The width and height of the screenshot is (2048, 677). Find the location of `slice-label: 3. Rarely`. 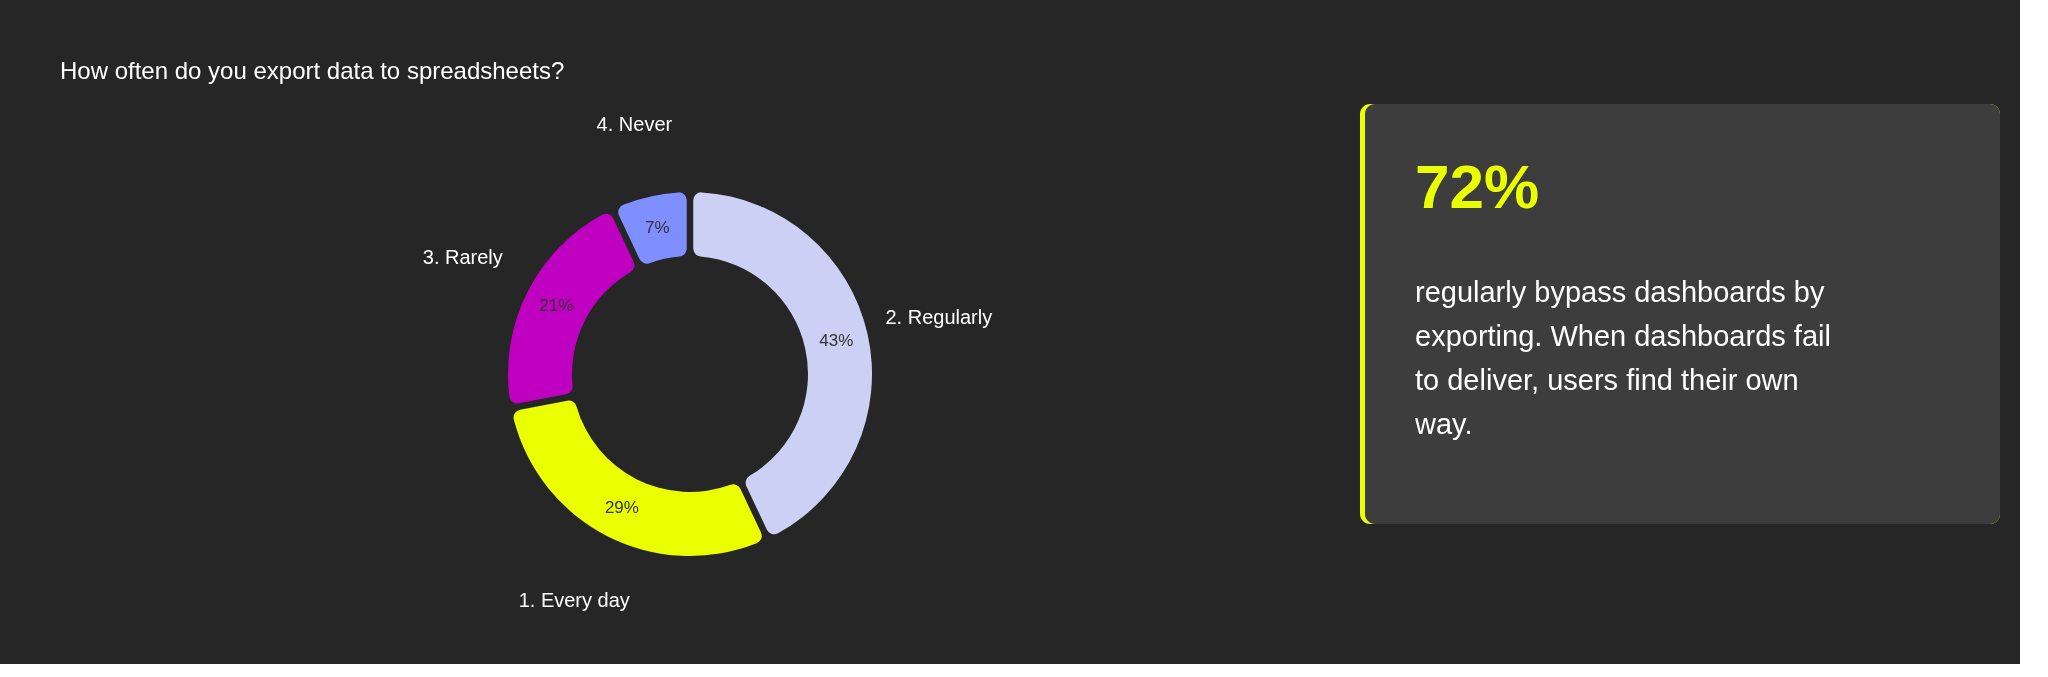

slice-label: 3. Rarely is located at coordinates (462, 257).